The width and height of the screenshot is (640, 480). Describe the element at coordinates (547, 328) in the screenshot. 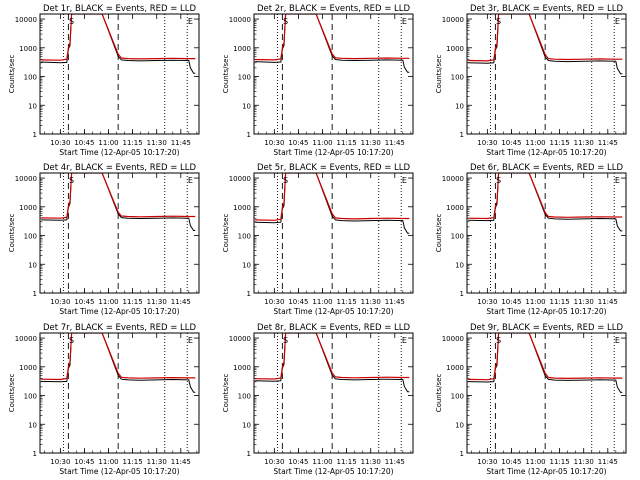

I see `chart-title: Det 9r, BLACK = Events, RED = LLD` at that location.